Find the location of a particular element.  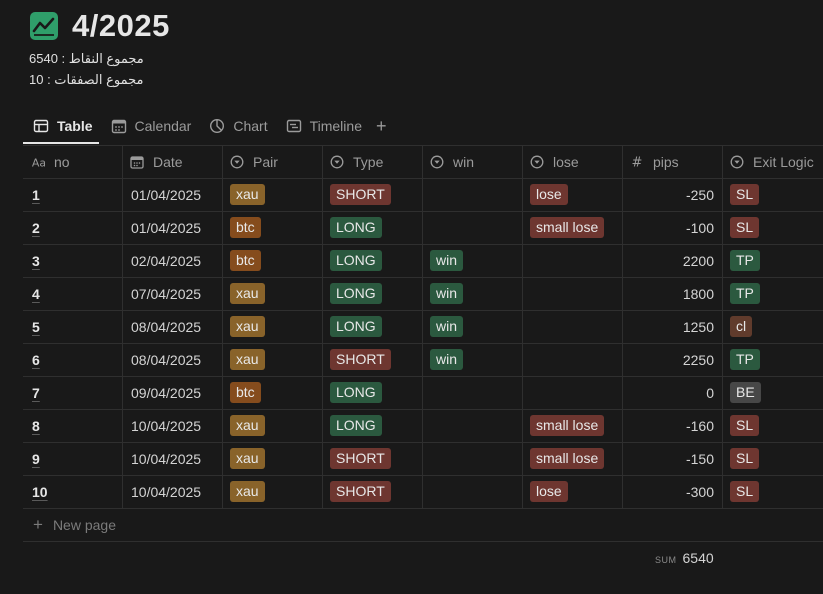

table-cell-no: 7 is located at coordinates (36, 392).